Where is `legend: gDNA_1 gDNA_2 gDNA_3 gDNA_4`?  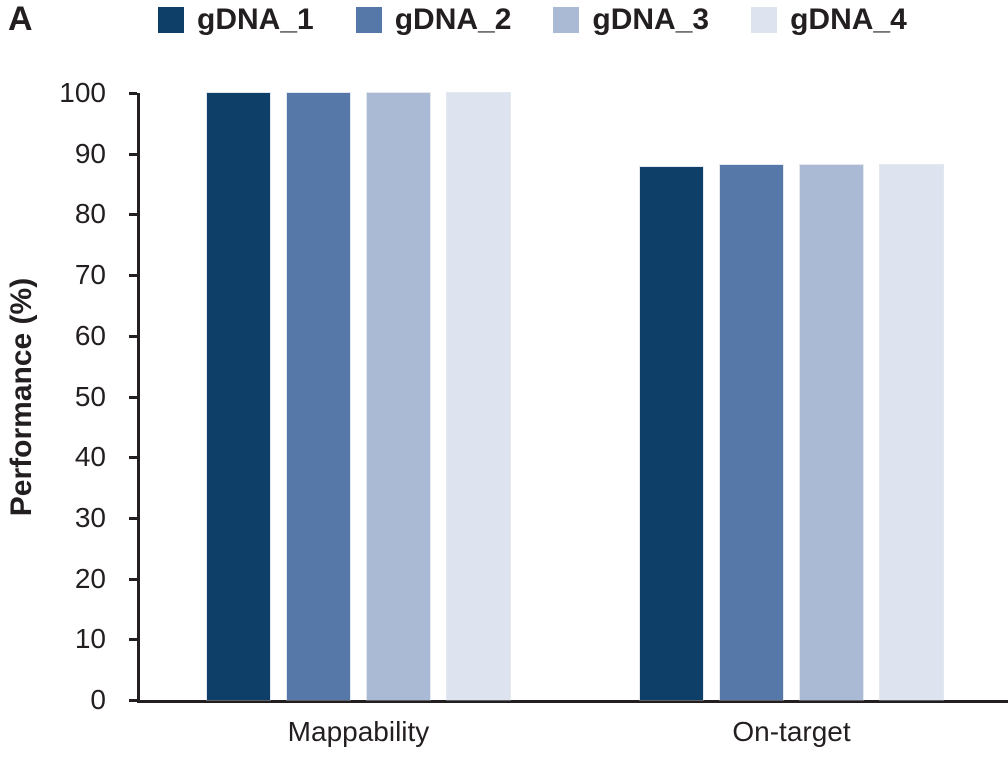
legend: gDNA_1 gDNA_2 gDNA_3 gDNA_4 is located at coordinates (532, 20).